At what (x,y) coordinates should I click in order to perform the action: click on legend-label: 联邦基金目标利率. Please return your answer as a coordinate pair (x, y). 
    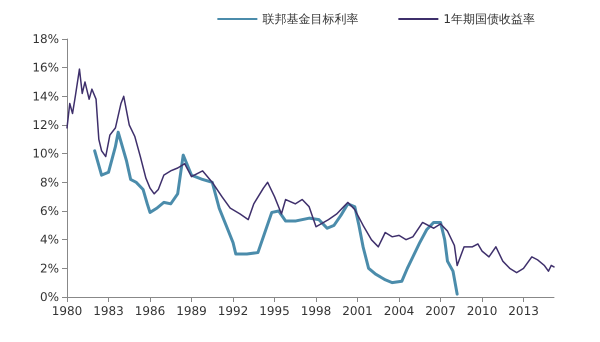
    Looking at the image, I should click on (310, 19).